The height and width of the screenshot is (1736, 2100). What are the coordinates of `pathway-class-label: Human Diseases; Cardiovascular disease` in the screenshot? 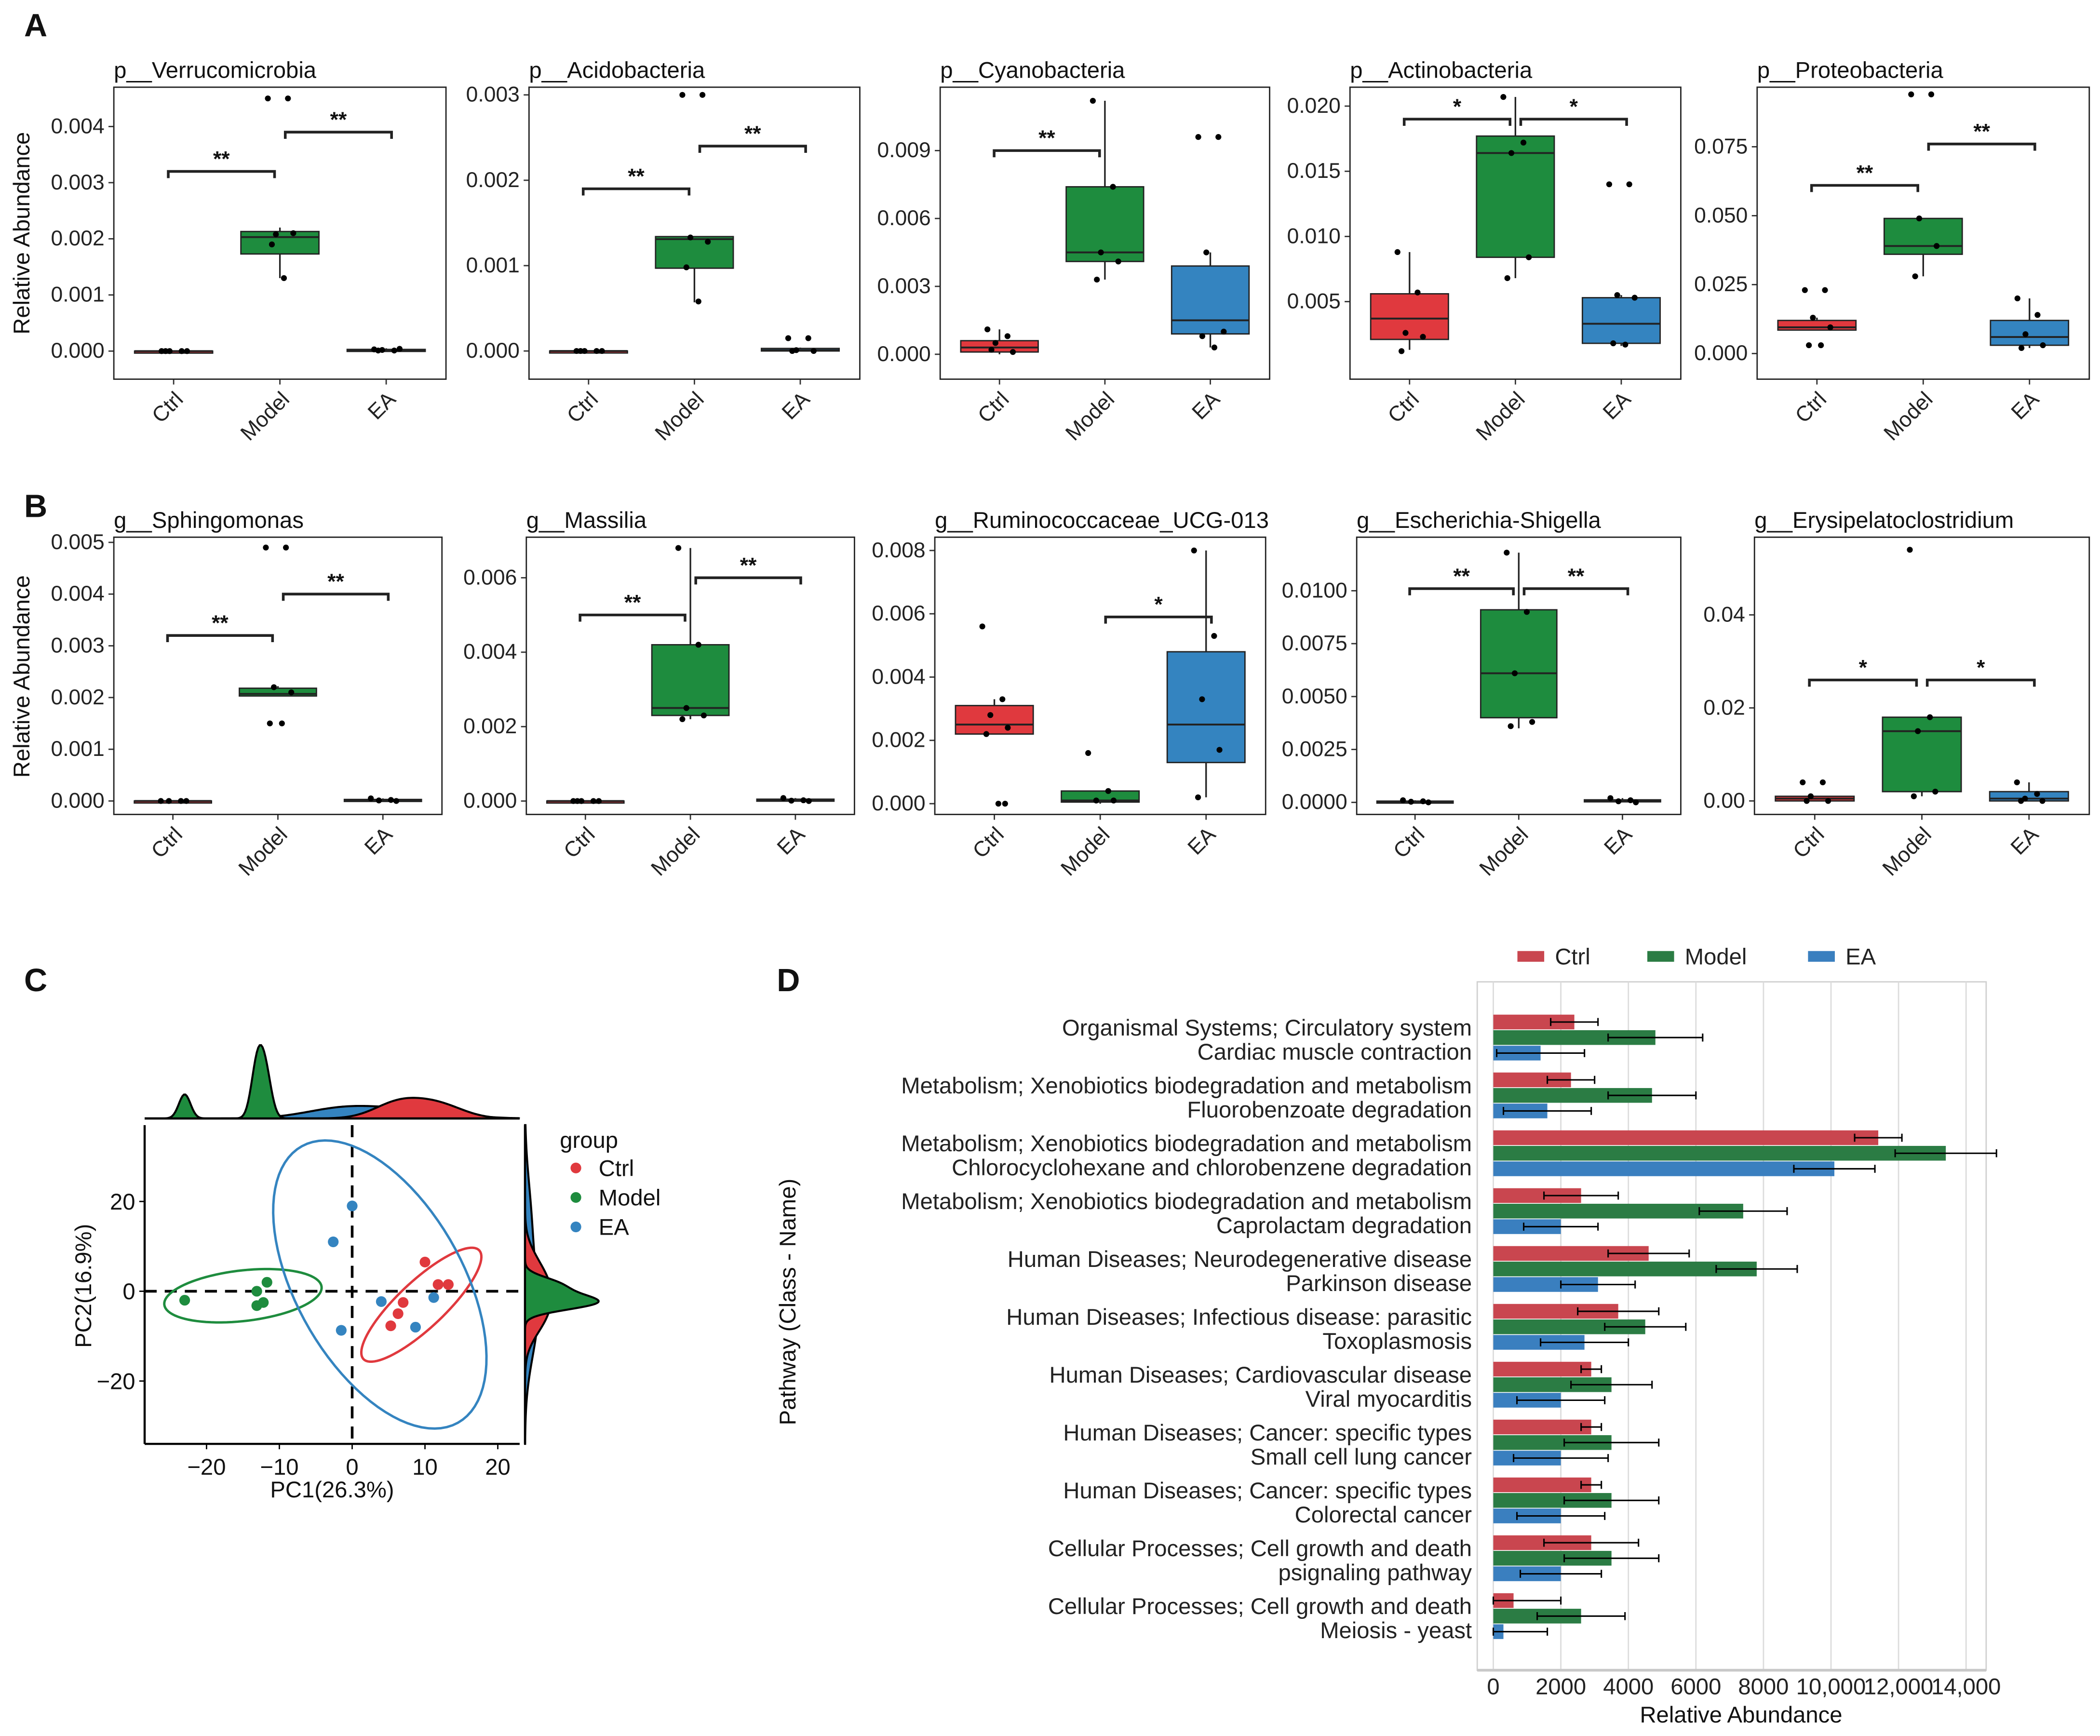 It's located at (1261, 1375).